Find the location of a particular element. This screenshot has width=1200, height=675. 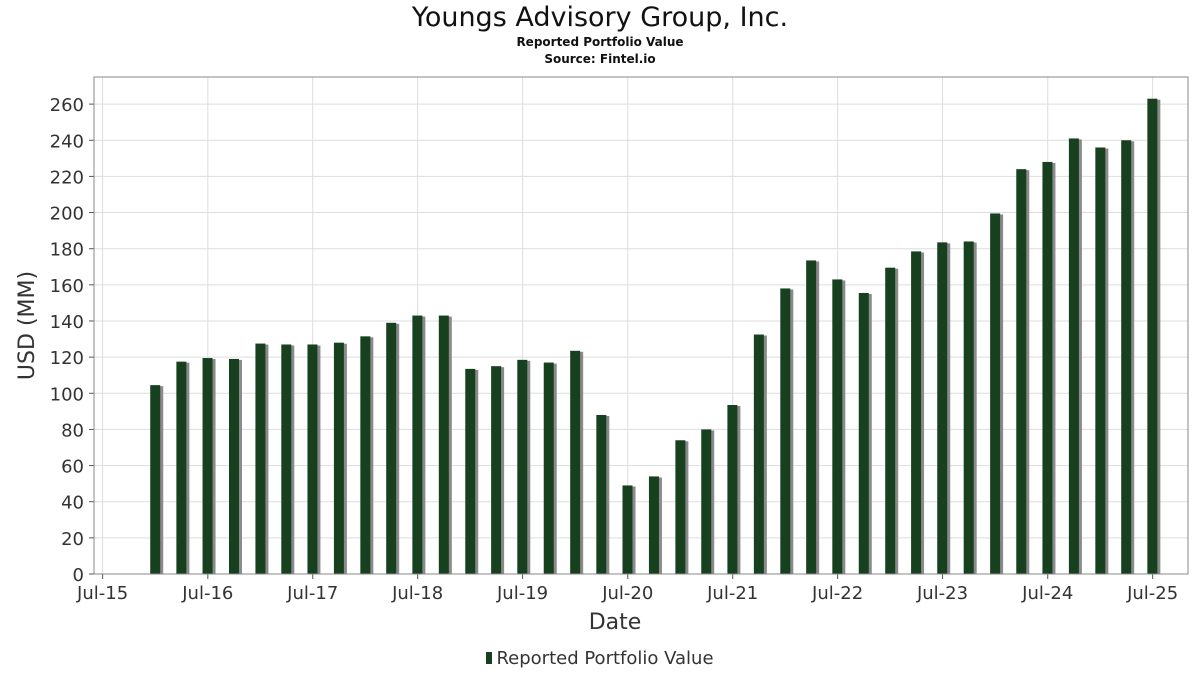

y-tick-label: 260 is located at coordinates (67, 105).